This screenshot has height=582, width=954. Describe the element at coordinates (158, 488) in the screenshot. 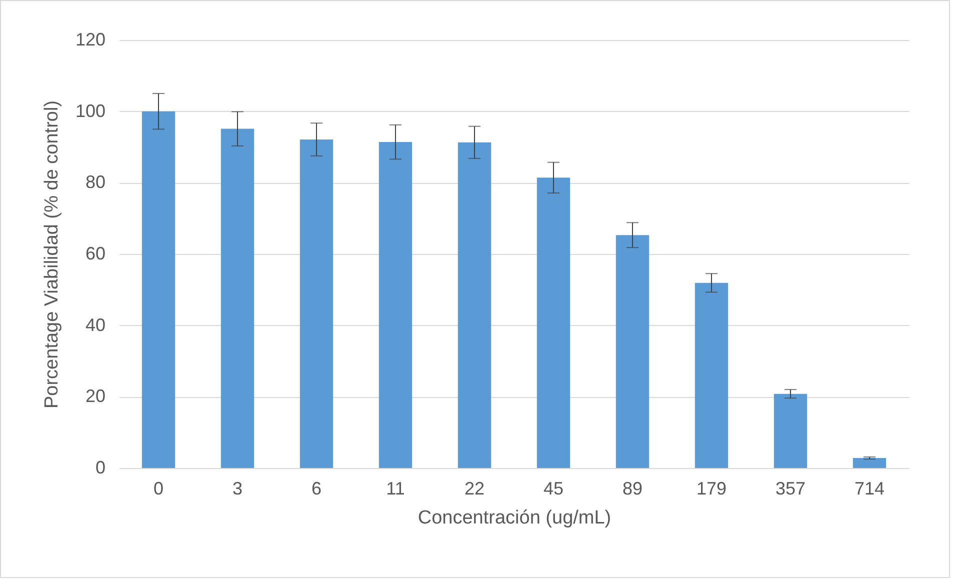

I see `x-tick-label: 0` at that location.